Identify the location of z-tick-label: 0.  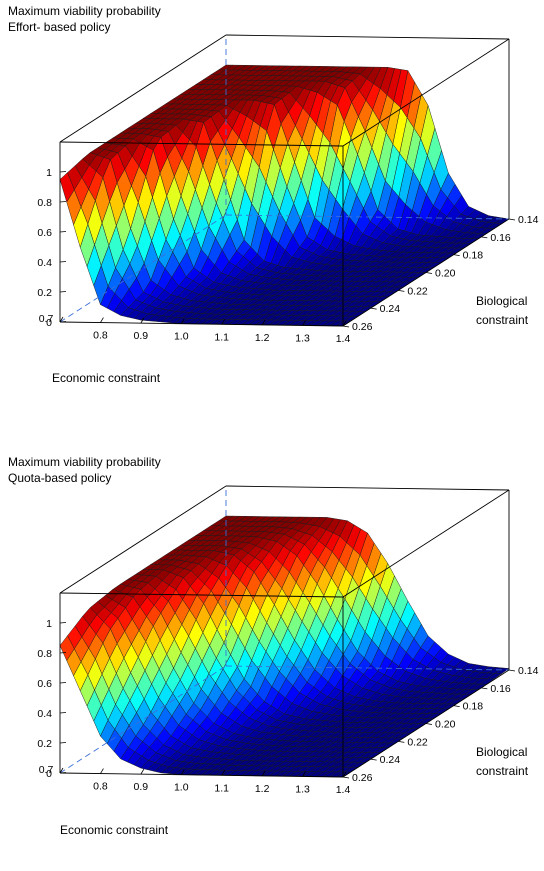
(49, 323).